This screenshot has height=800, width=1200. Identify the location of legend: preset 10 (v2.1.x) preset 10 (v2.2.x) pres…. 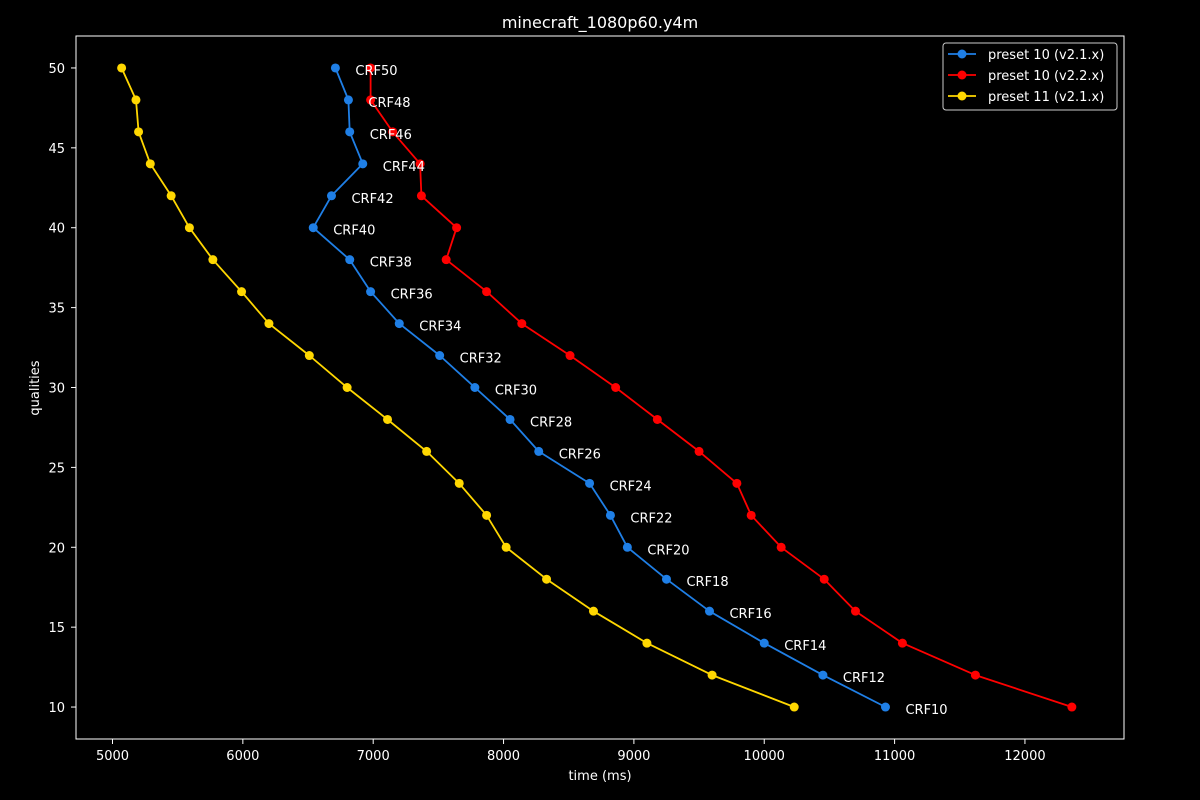
(1030, 76).